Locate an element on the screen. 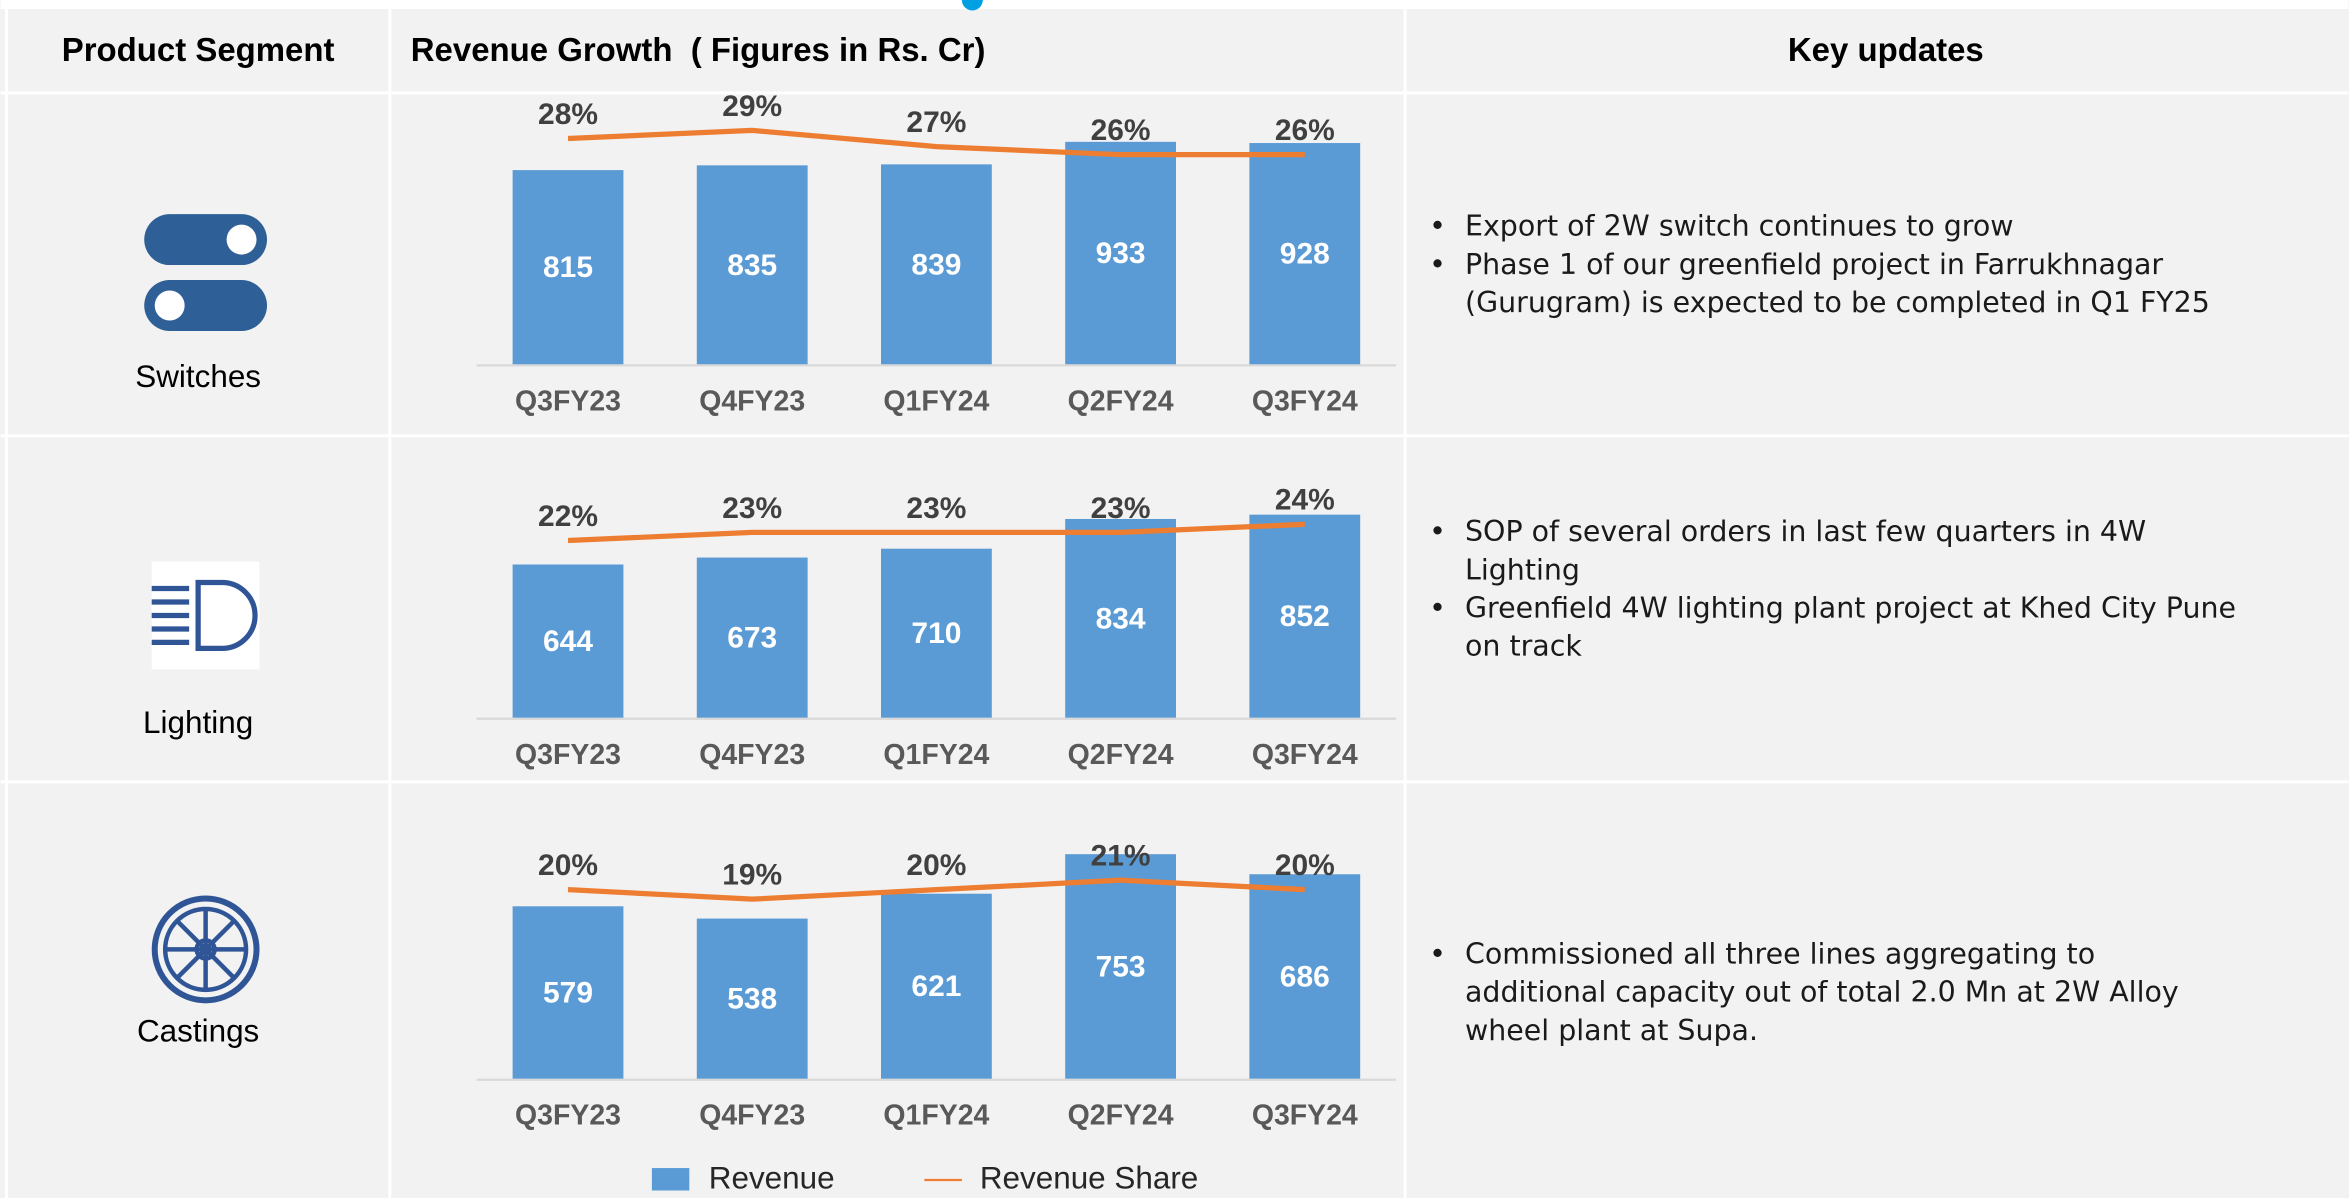 The width and height of the screenshot is (2349, 1198). bar-label: 852 is located at coordinates (1305, 616).